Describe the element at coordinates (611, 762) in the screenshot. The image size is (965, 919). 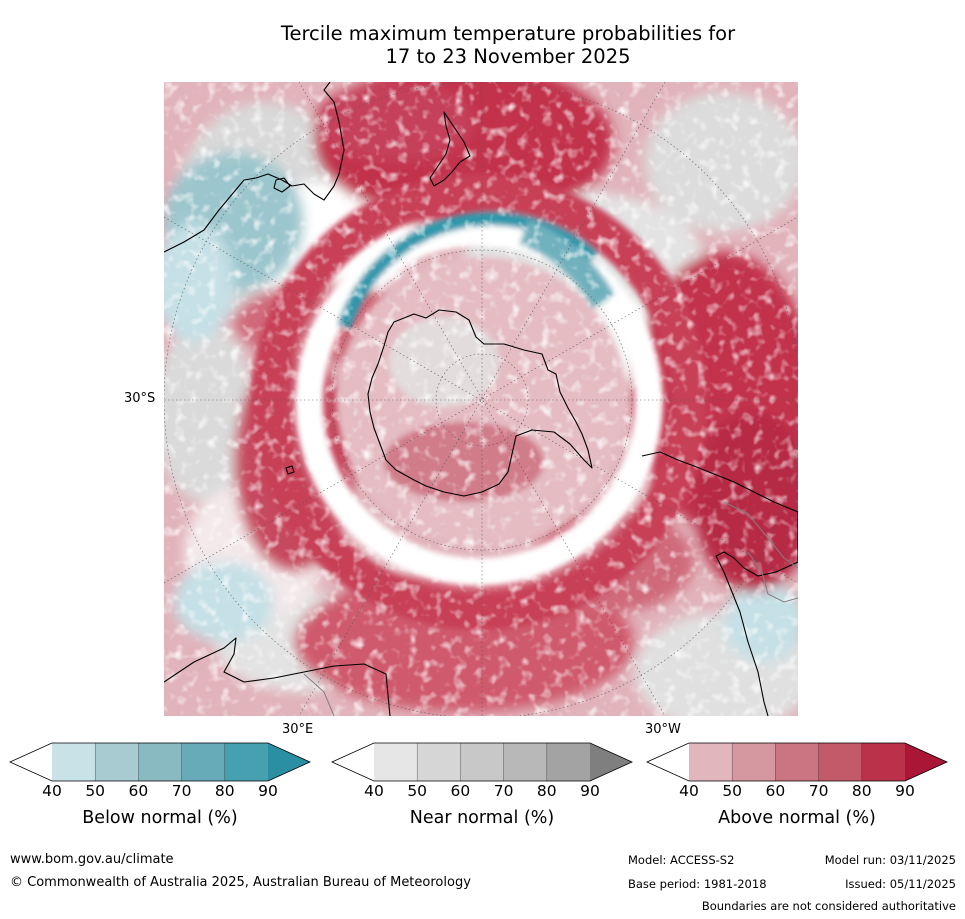
I see `colorbar-near-max-extension` at that location.